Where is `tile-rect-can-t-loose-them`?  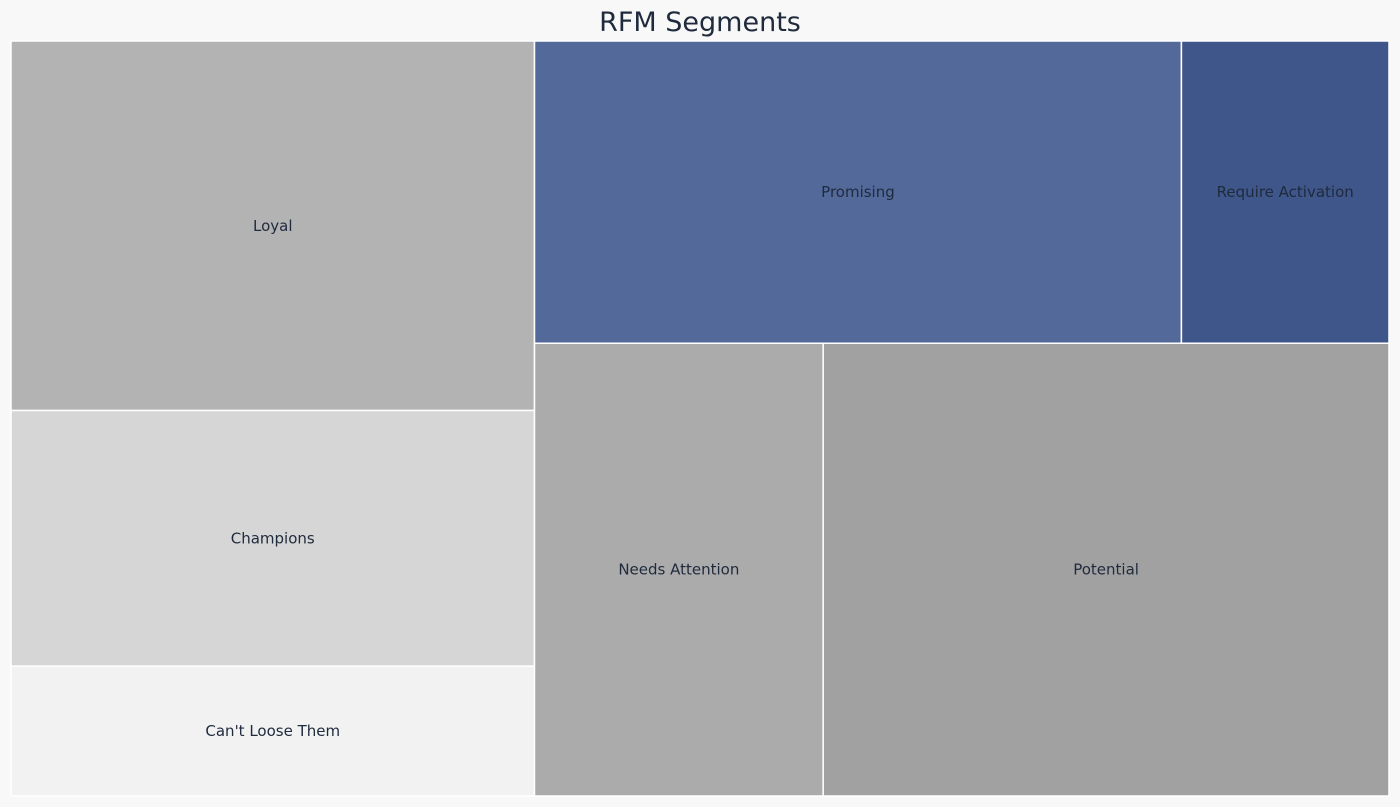
tile-rect-can-t-loose-them is located at coordinates (273, 731).